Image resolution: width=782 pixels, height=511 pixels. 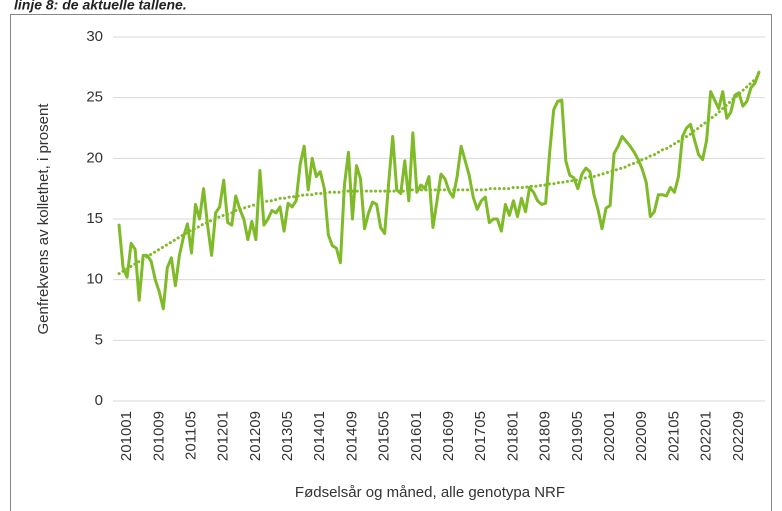 I want to click on x-tick-label: 202009, so click(x=641, y=436).